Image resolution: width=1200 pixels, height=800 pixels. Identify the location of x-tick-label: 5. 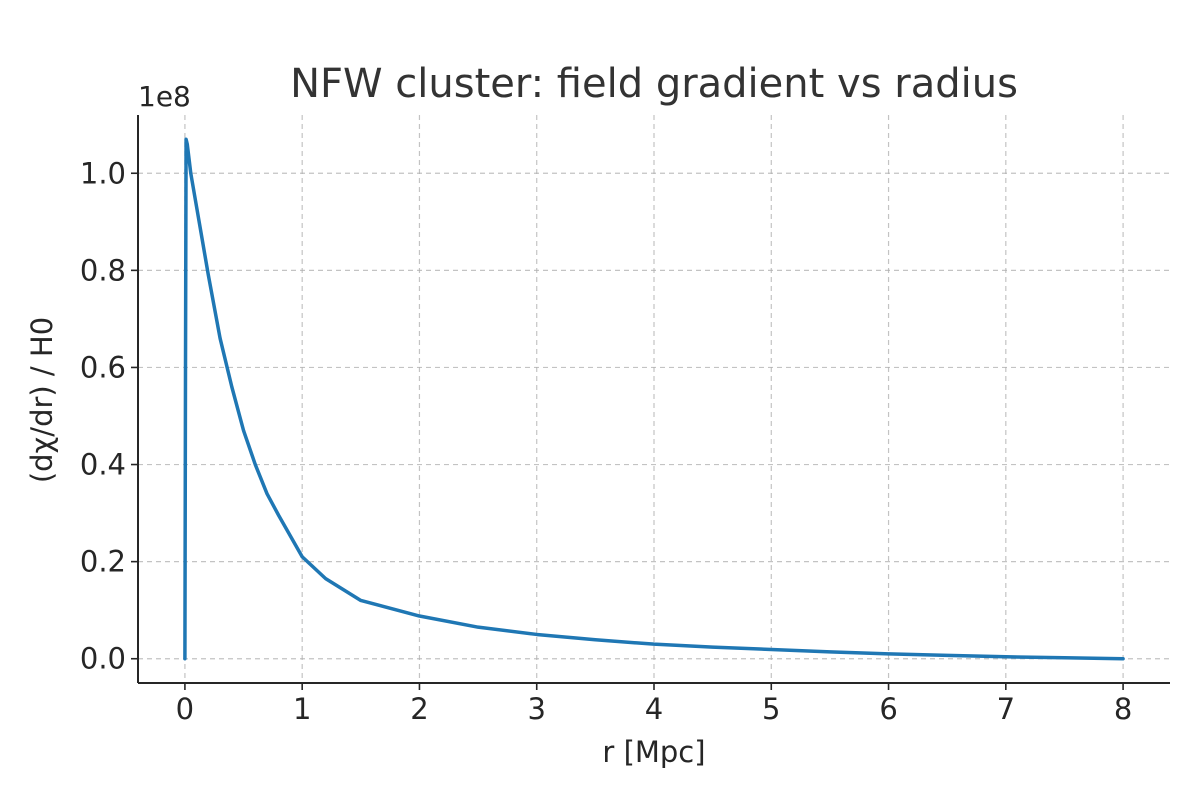
(771, 709).